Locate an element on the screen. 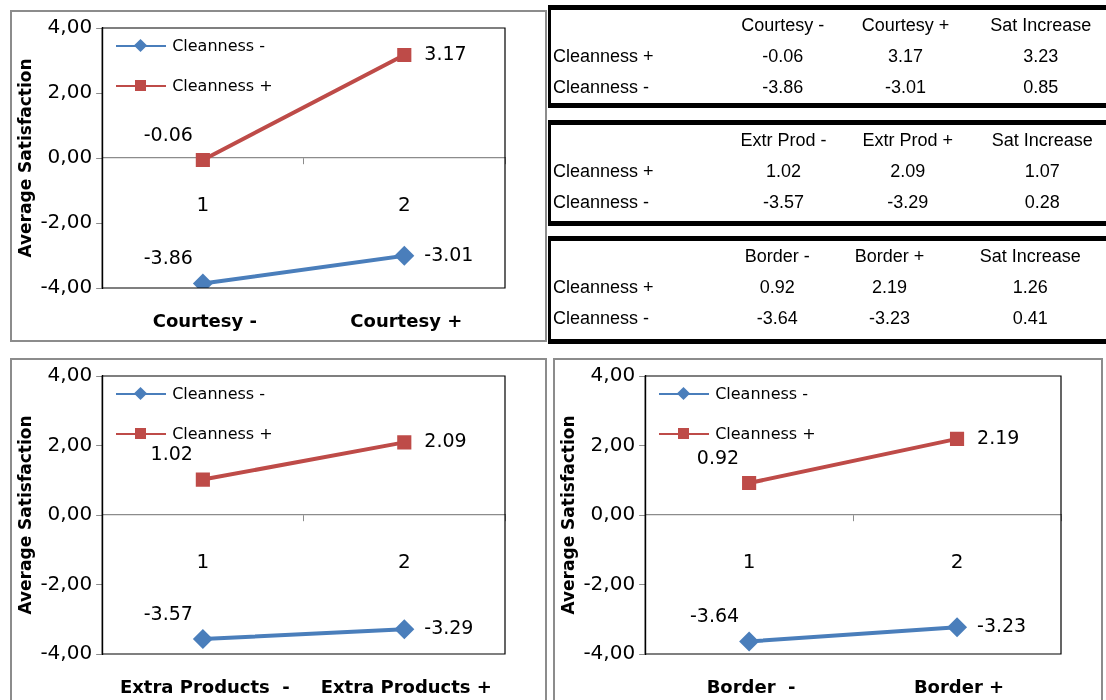 The height and width of the screenshot is (700, 1106). text: Courtesy - is located at coordinates (204, 320).